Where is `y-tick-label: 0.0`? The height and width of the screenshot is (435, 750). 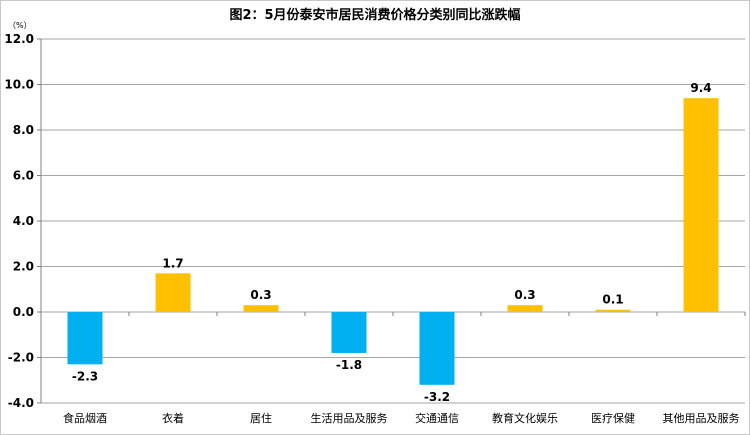 y-tick-label: 0.0 is located at coordinates (23, 312).